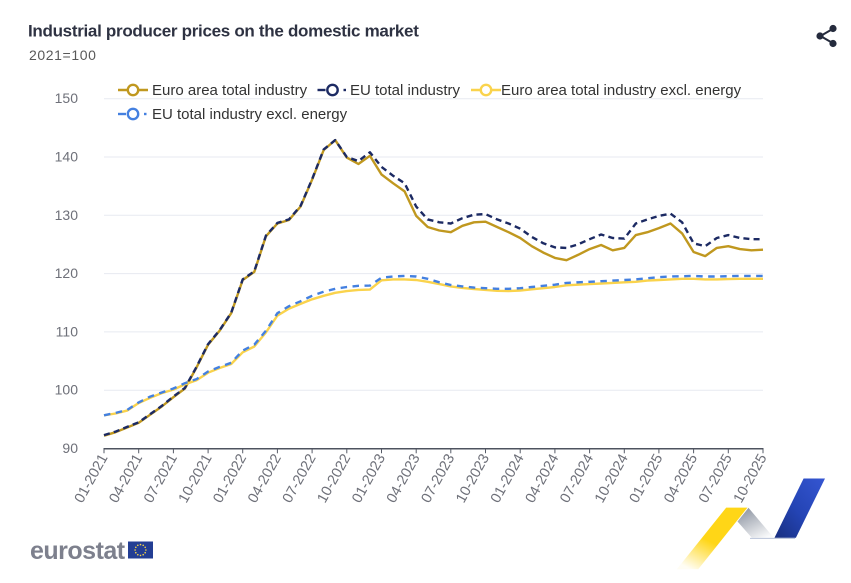 The width and height of the screenshot is (851, 583). I want to click on svg-text: 100, so click(67, 390).